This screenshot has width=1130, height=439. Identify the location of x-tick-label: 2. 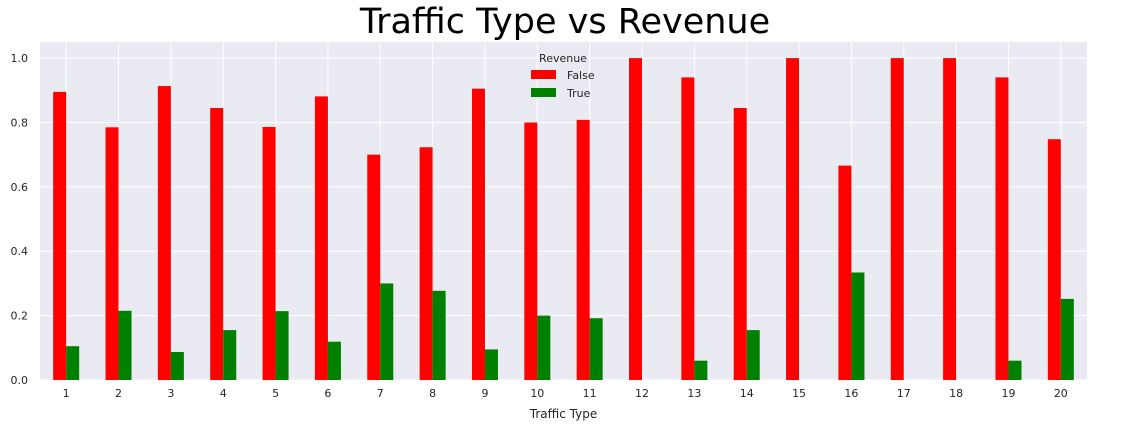
(118, 393).